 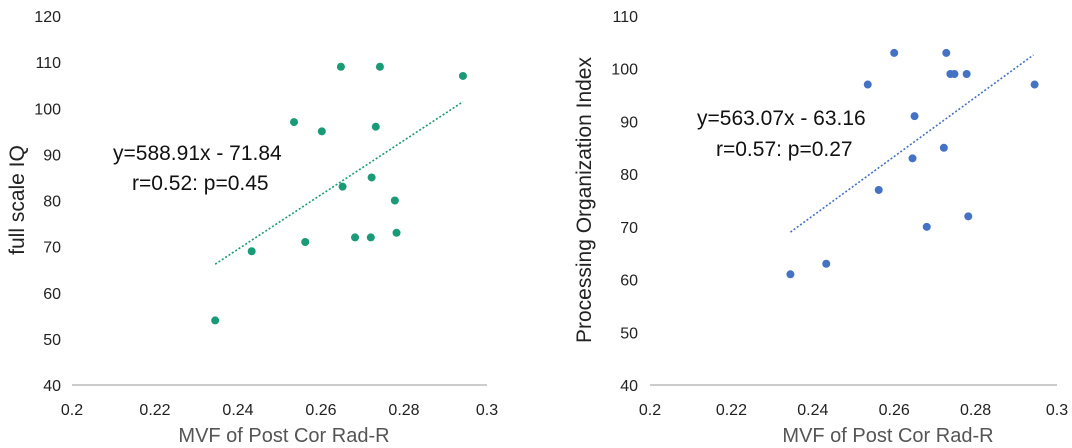 I want to click on correlation-stats: r=0.57: p=0.27, so click(x=784, y=149).